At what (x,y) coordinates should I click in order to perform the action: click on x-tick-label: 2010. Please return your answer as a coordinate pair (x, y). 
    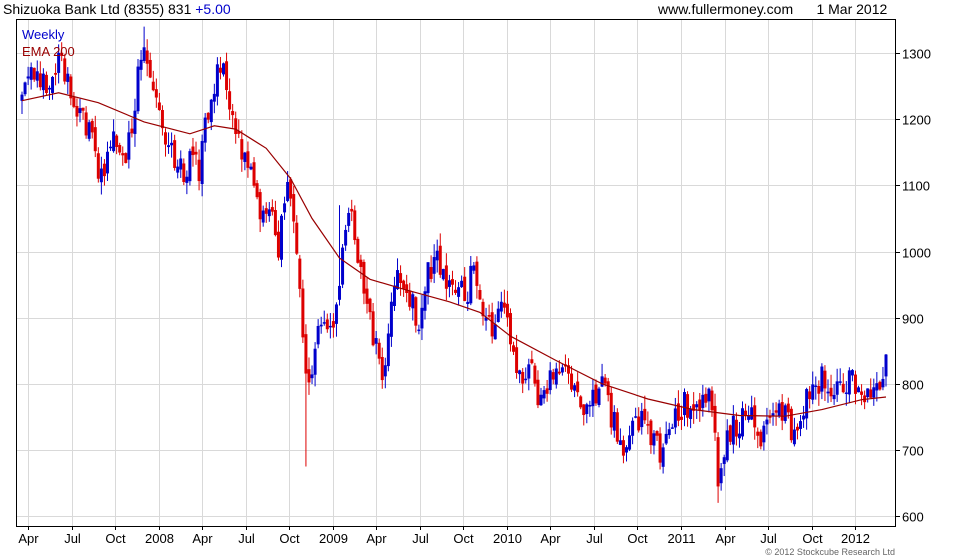
    Looking at the image, I should click on (507, 538).